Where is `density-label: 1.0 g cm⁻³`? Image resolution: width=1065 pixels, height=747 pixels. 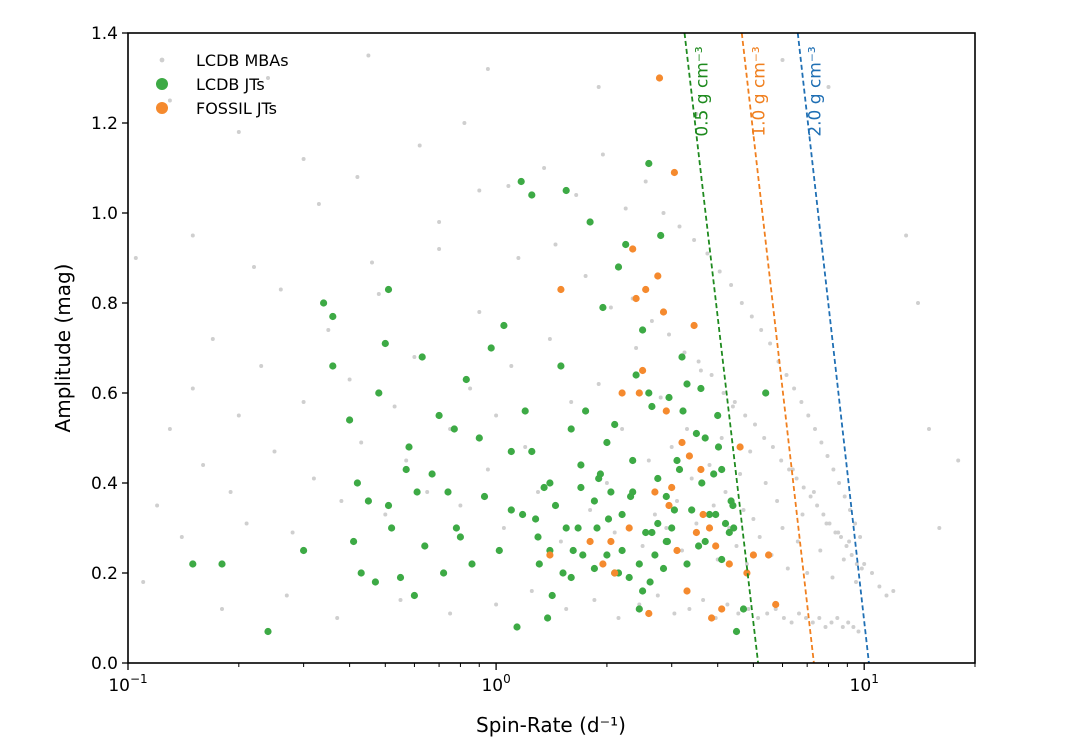 density-label: 1.0 g cm⁻³ is located at coordinates (760, 91).